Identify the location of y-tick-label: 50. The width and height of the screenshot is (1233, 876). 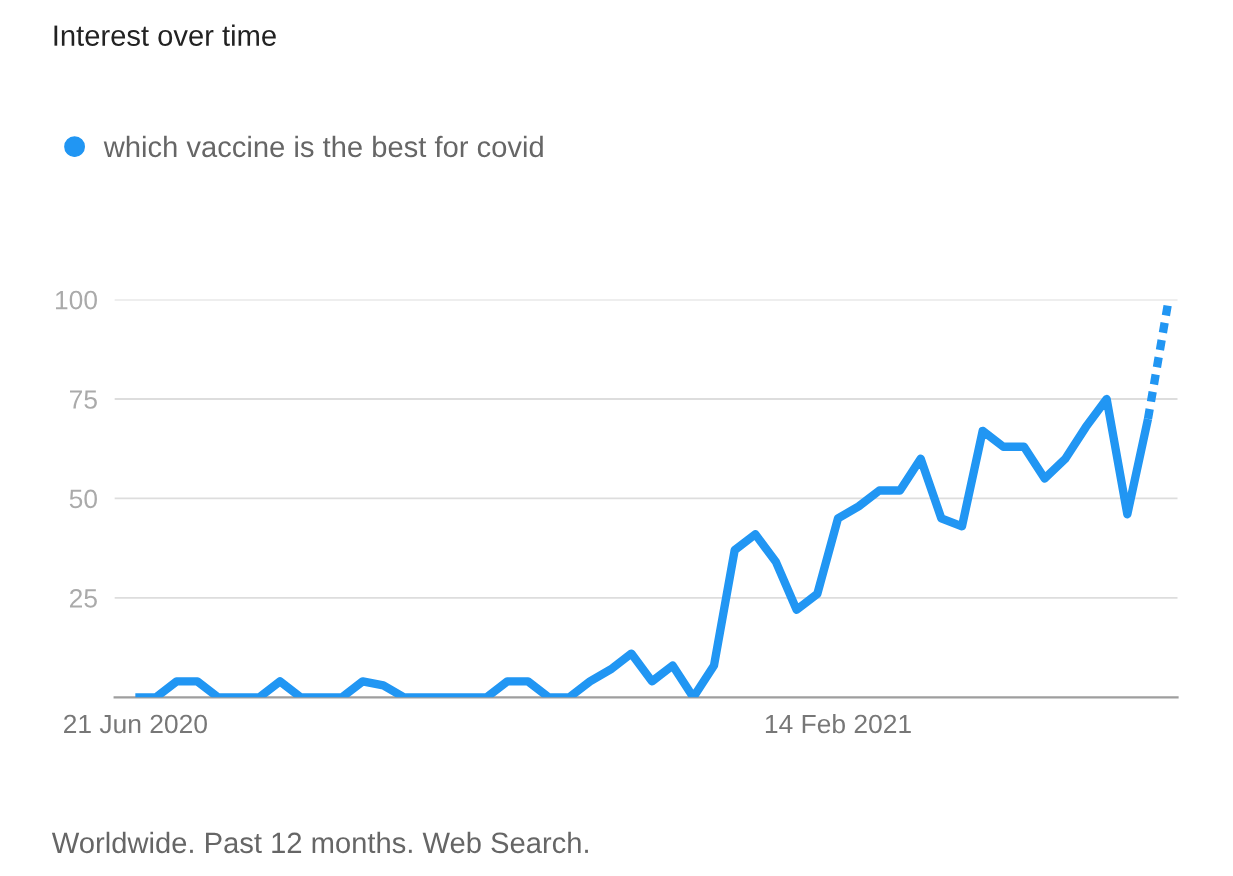
(83, 499).